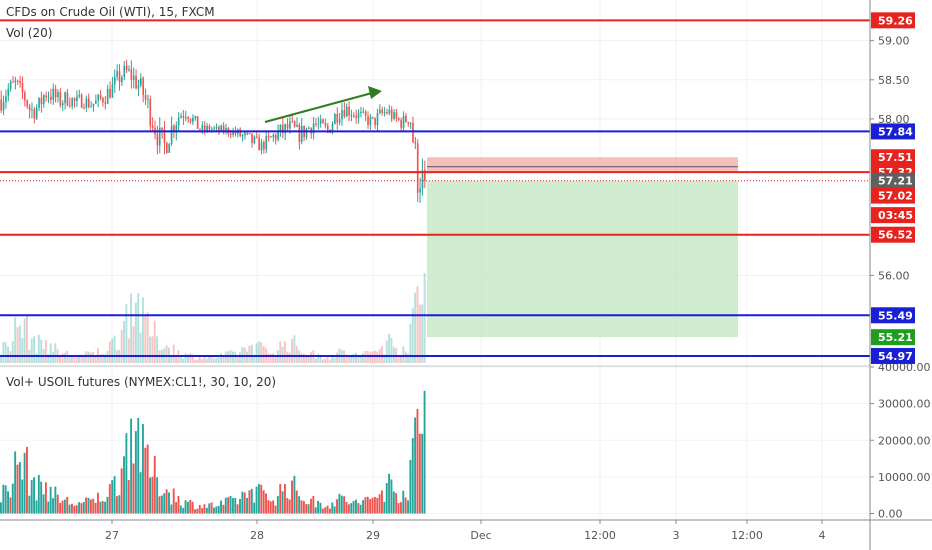  I want to click on price-tag-59.26: 59.26, so click(893, 20).